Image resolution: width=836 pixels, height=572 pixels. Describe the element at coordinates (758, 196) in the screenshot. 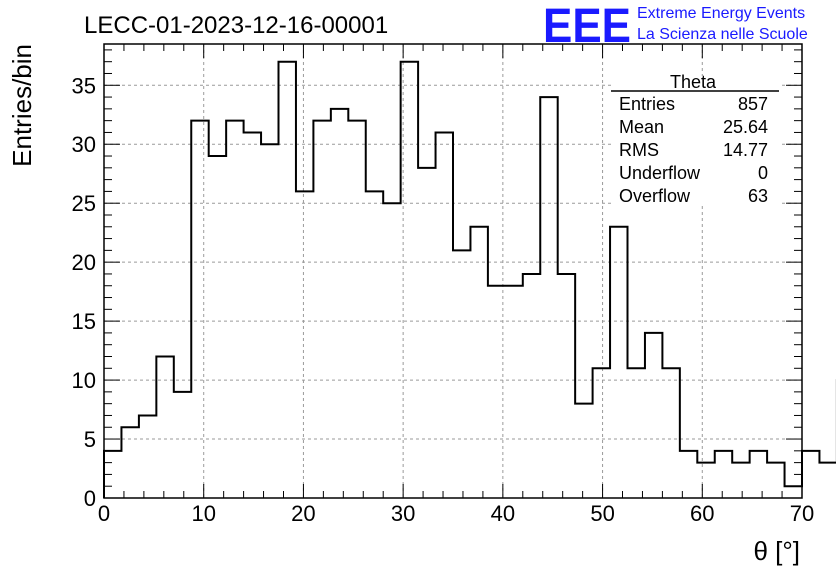

I see `stats-value: 63` at that location.